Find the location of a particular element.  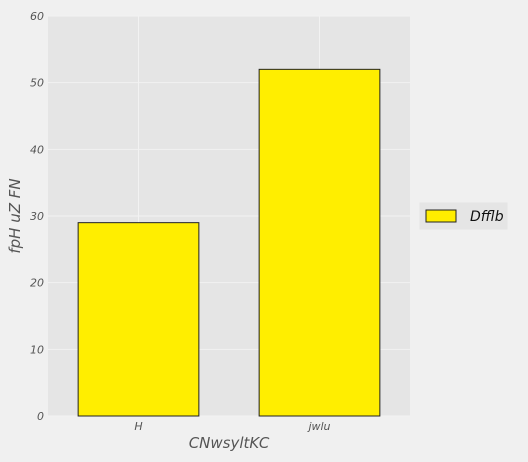

y-axis-ticks: 0 10 20 30 40 50 60 is located at coordinates (37, 216).